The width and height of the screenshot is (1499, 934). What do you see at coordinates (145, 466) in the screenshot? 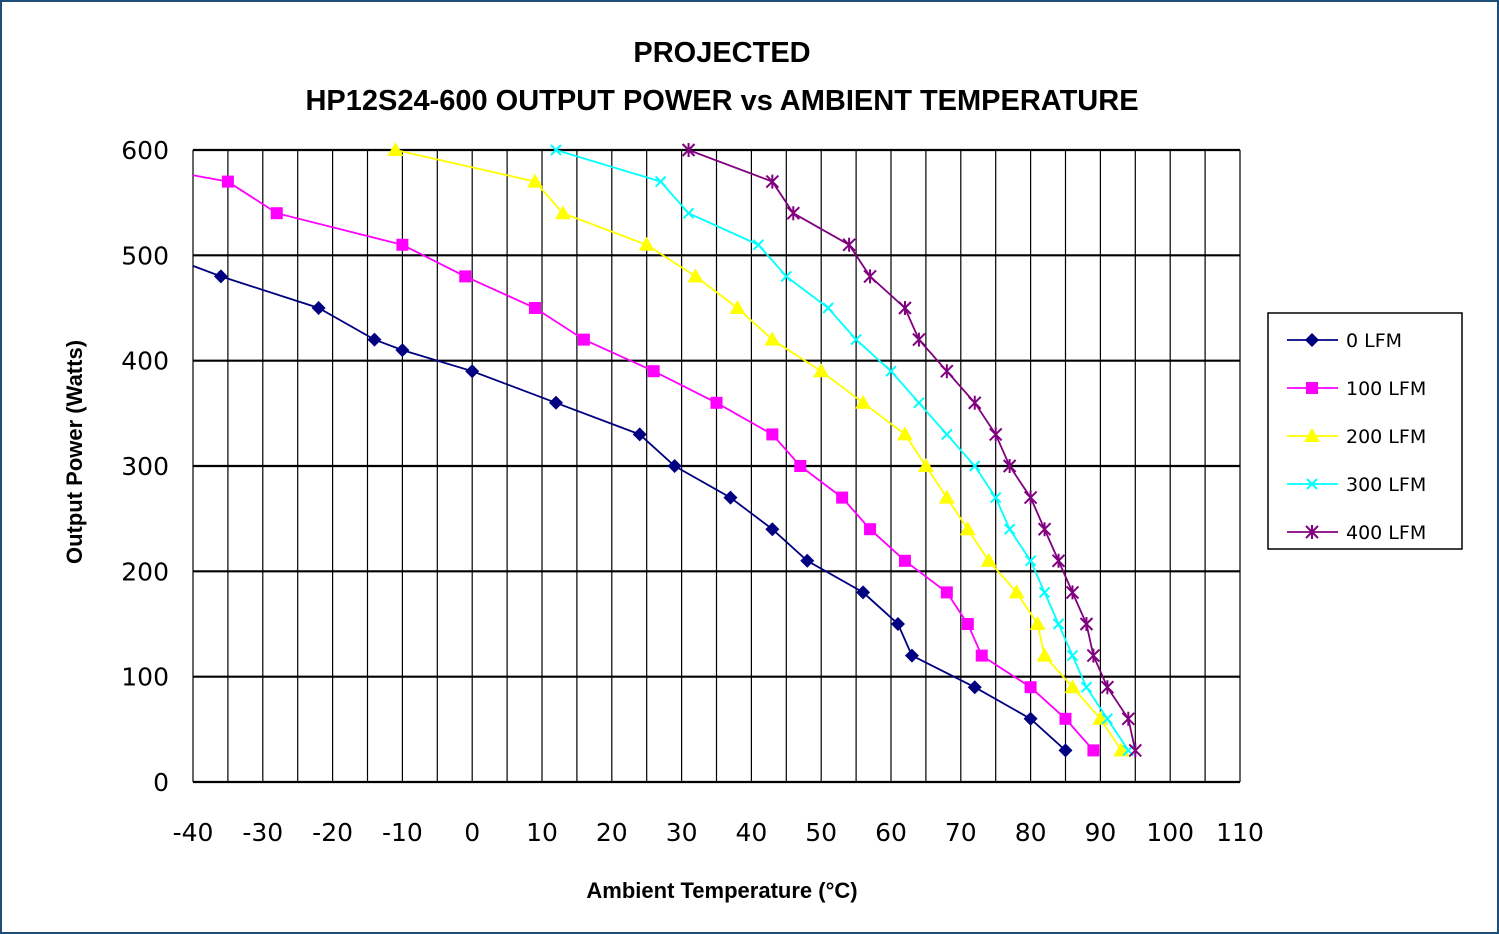
I see `y-tick-label: 300` at bounding box center [145, 466].